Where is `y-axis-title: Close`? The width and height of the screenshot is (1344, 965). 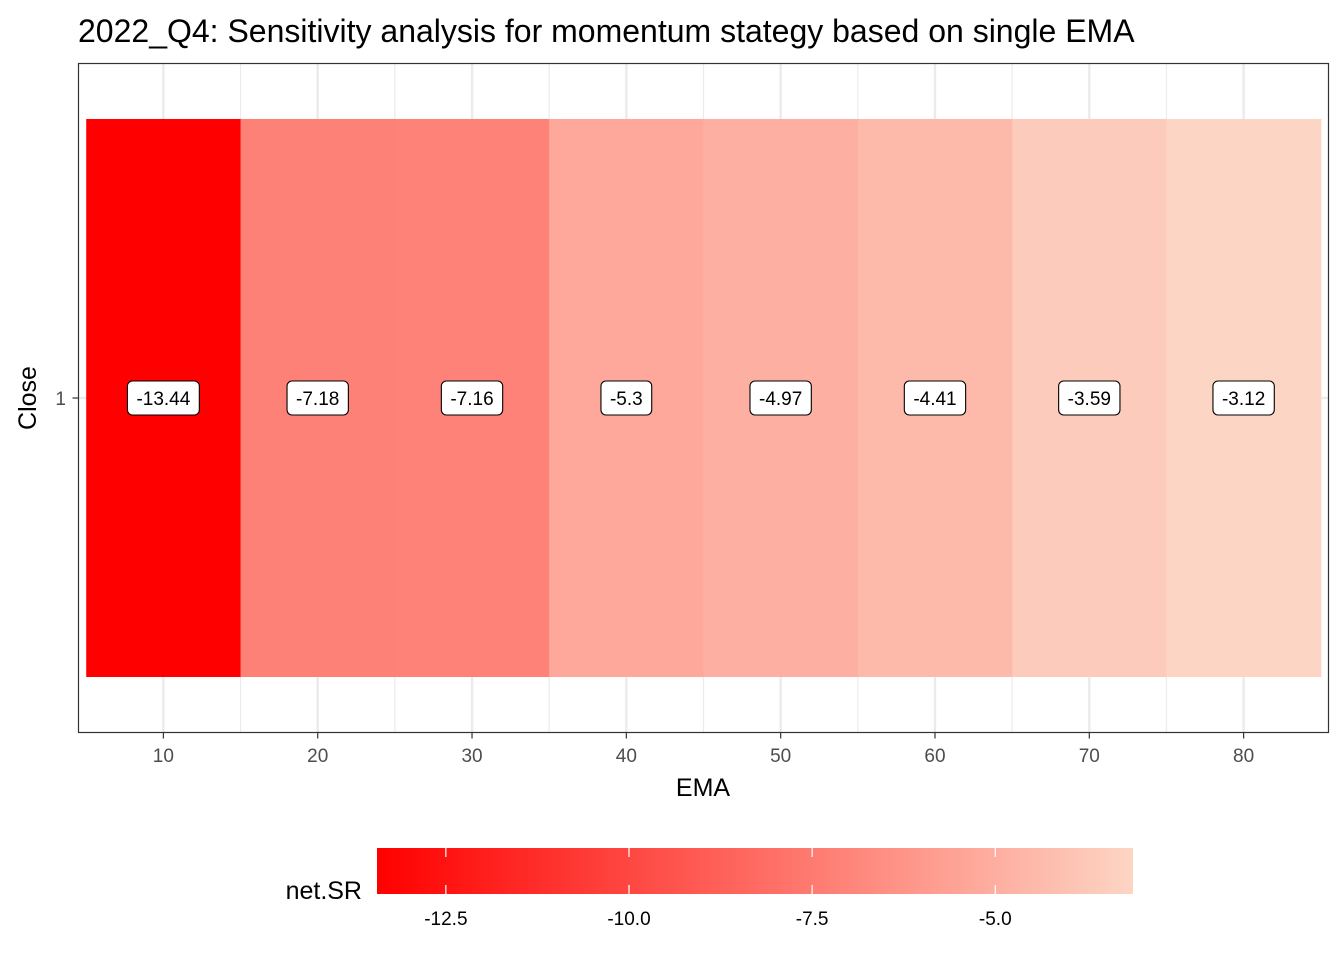 y-axis-title: Close is located at coordinates (28, 398).